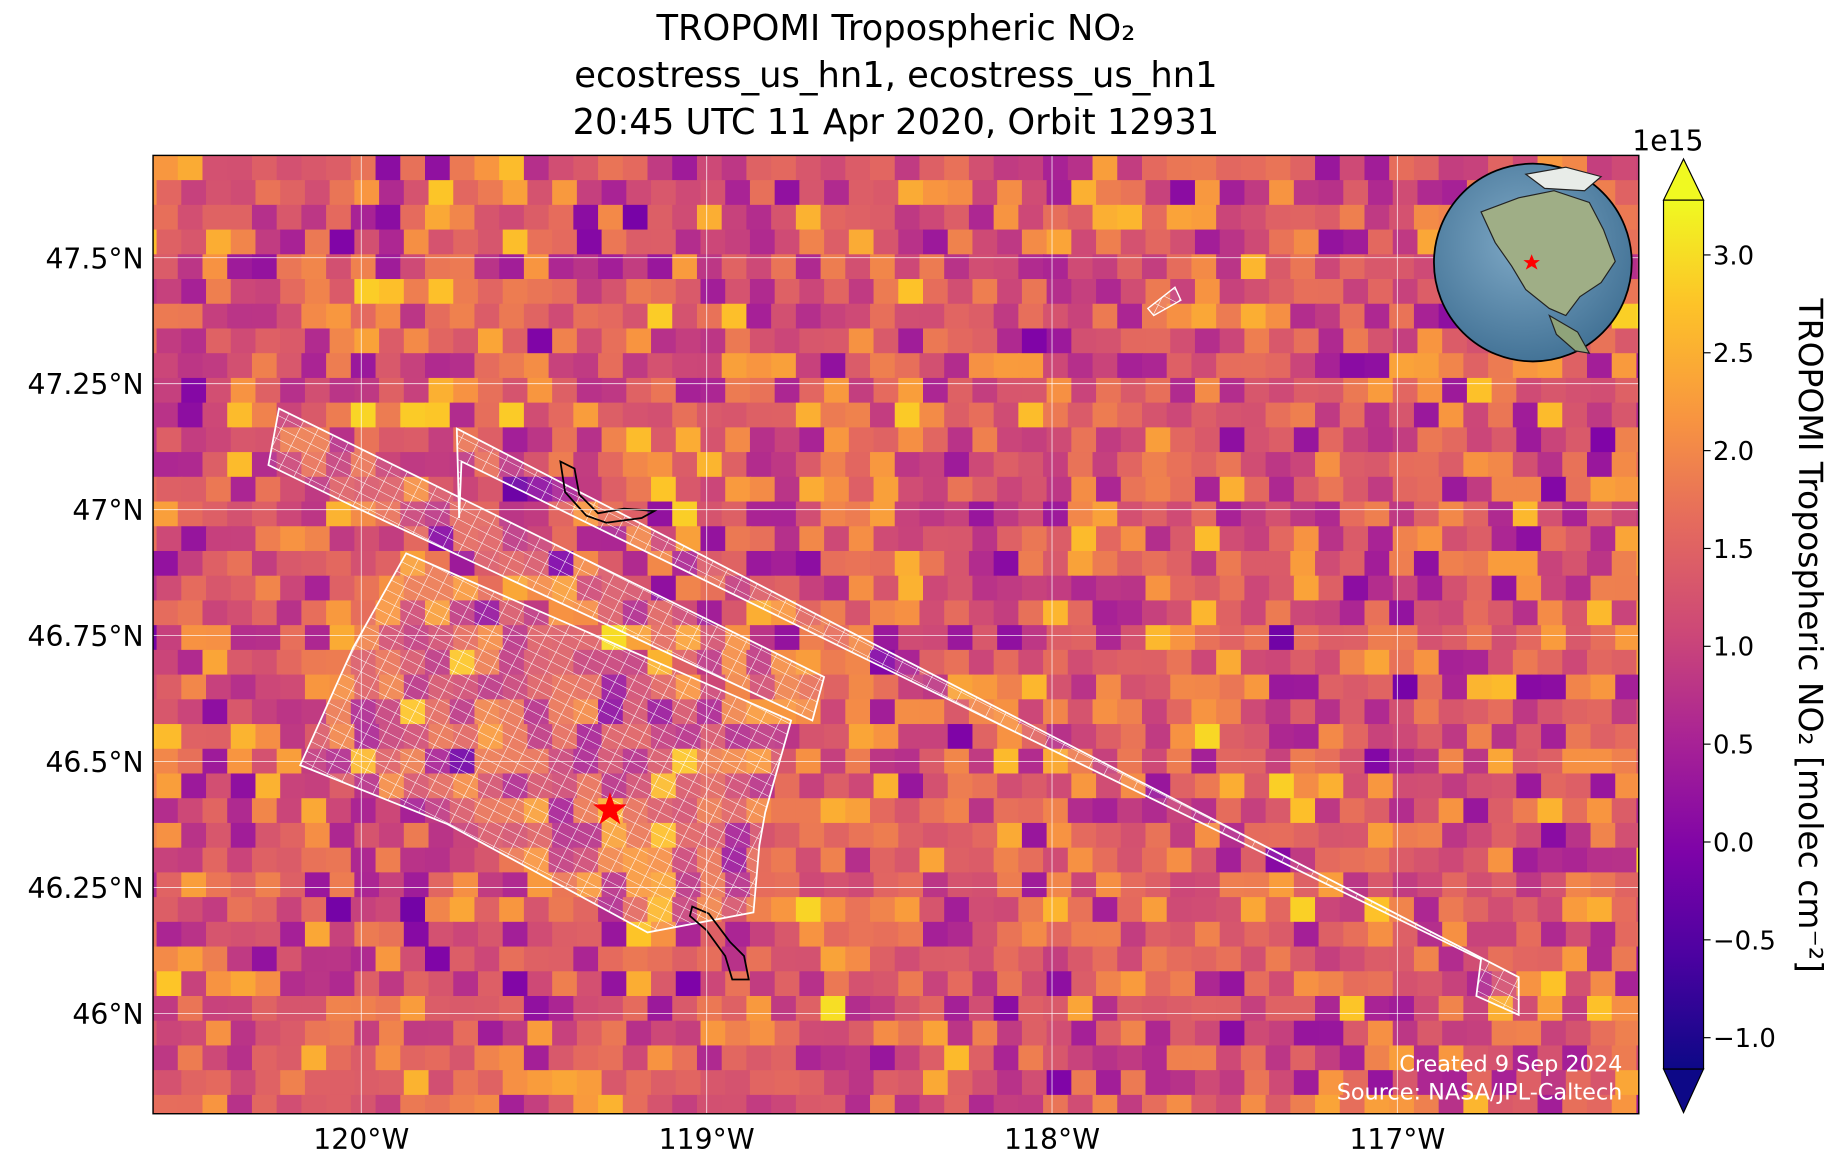 The image size is (1846, 1164). I want to click on swath, so click(546, 564).